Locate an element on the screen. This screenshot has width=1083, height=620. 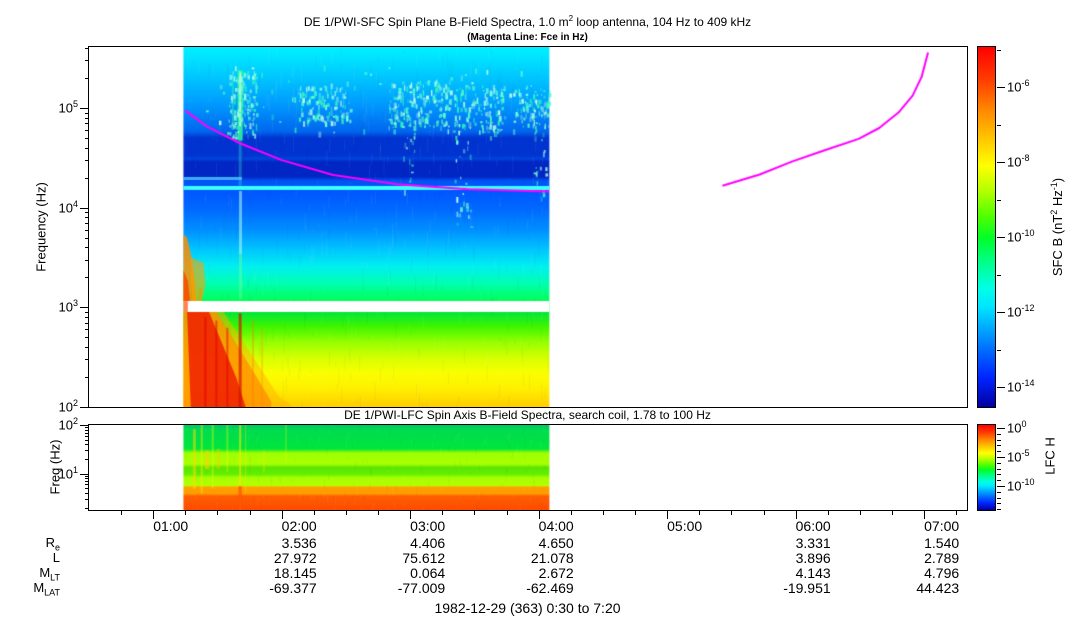
main-title-superscript: 2 is located at coordinates (571, 18).